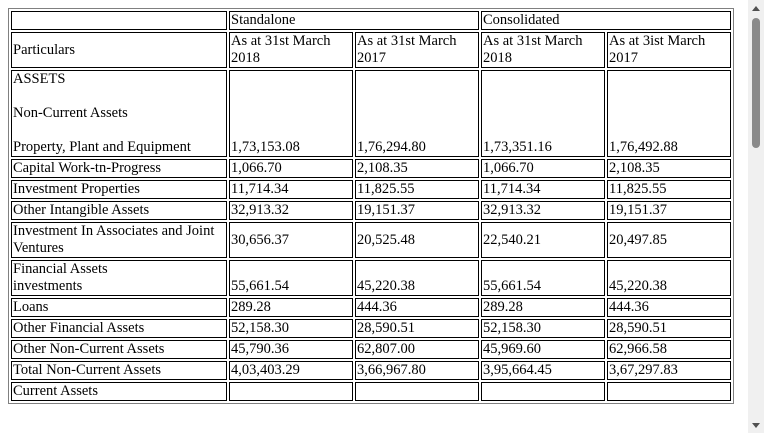  I want to click on standalone-header: Standalone, so click(354, 20).